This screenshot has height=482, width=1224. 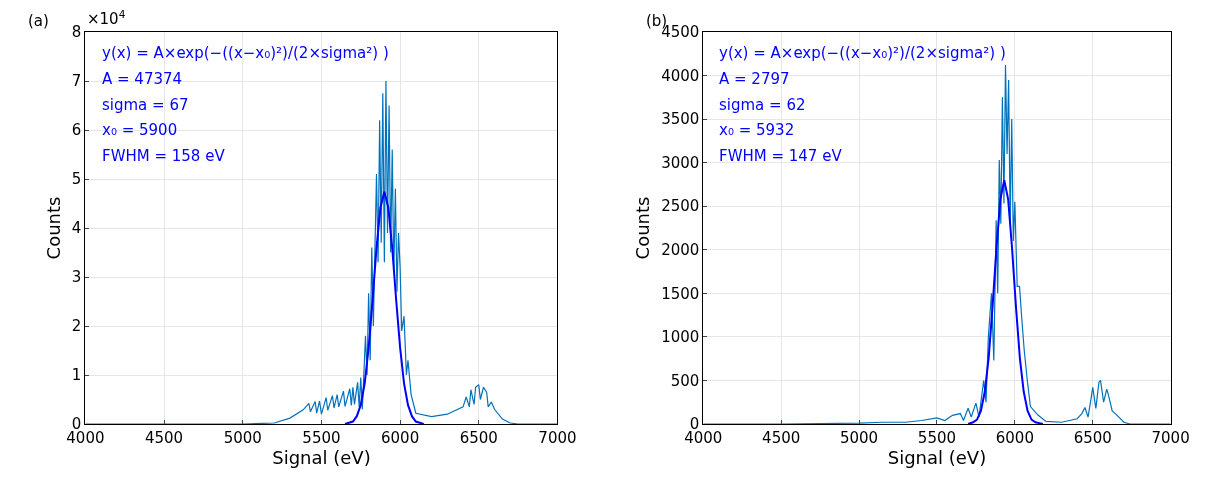 I want to click on annotation: A = 2797, so click(x=754, y=79).